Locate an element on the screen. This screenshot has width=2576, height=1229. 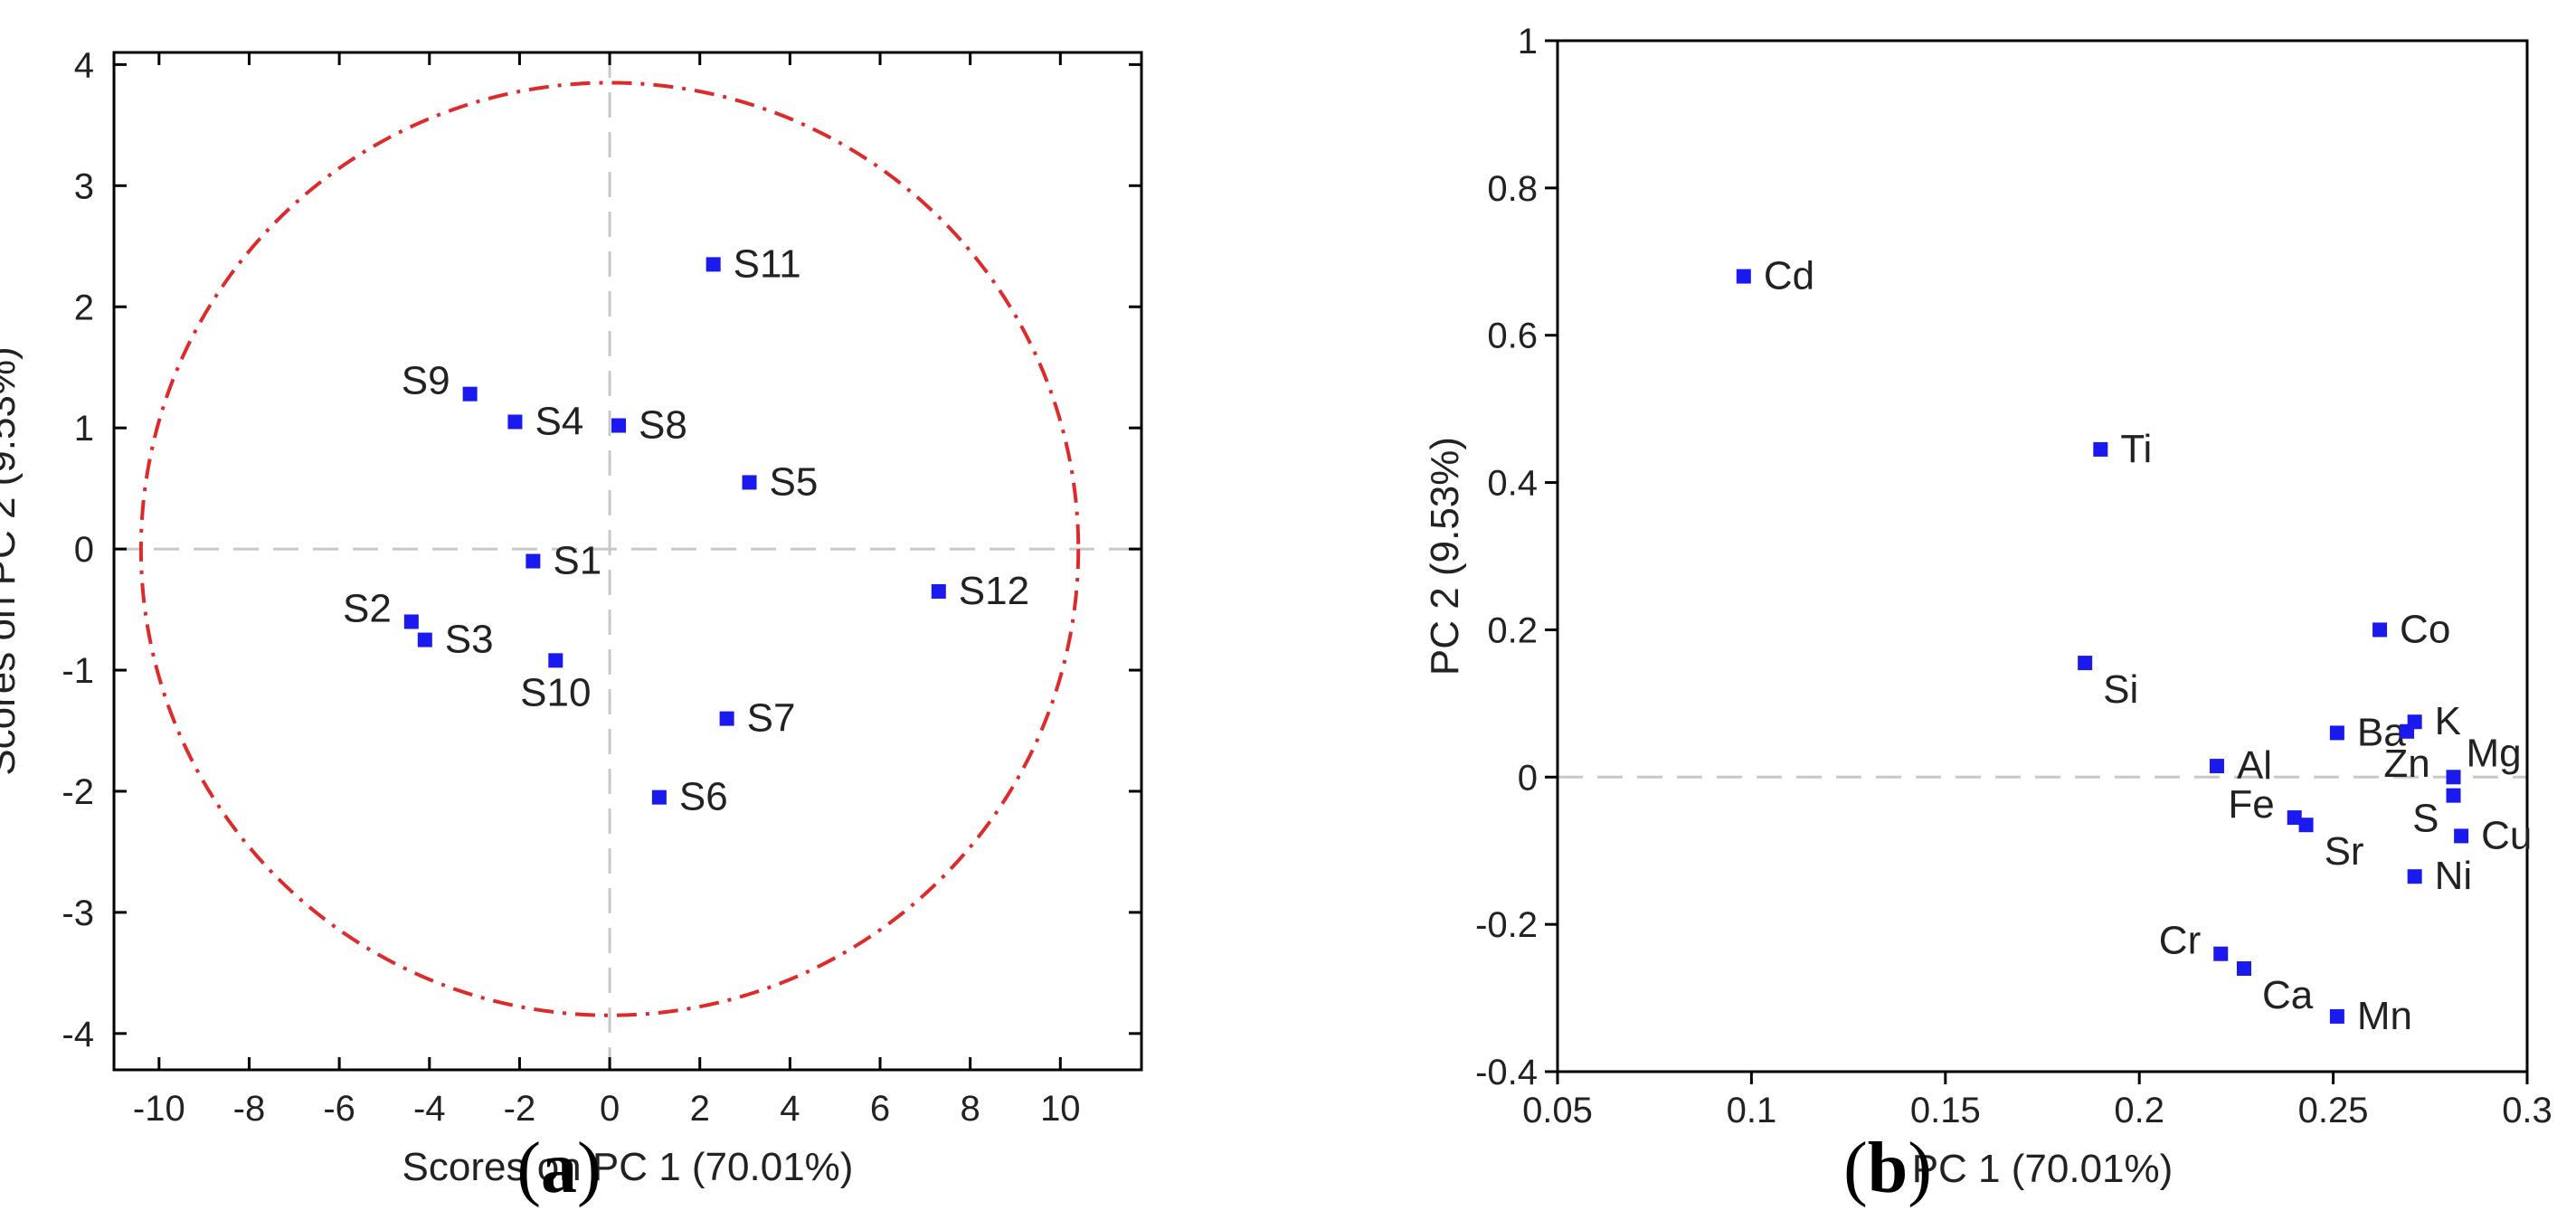
point-label: S1 is located at coordinates (577, 561).